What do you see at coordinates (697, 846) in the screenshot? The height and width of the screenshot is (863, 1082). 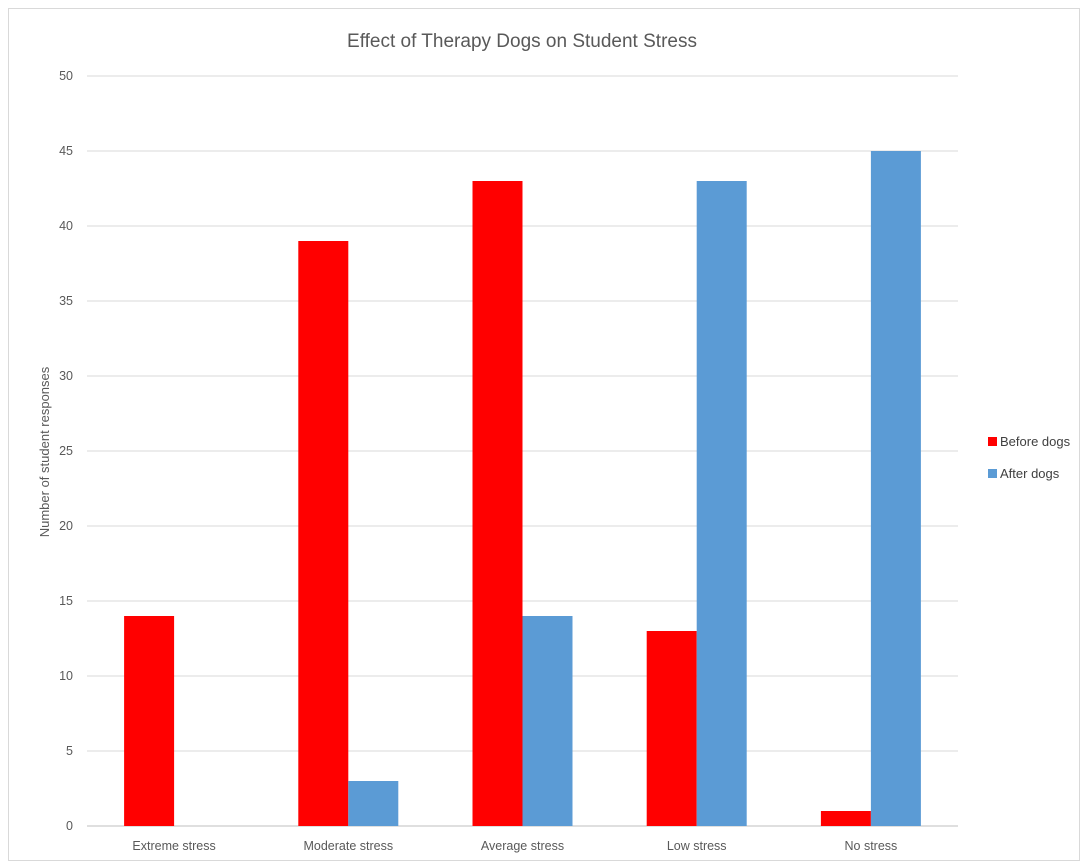 I see `x-tick-label: Low stress` at bounding box center [697, 846].